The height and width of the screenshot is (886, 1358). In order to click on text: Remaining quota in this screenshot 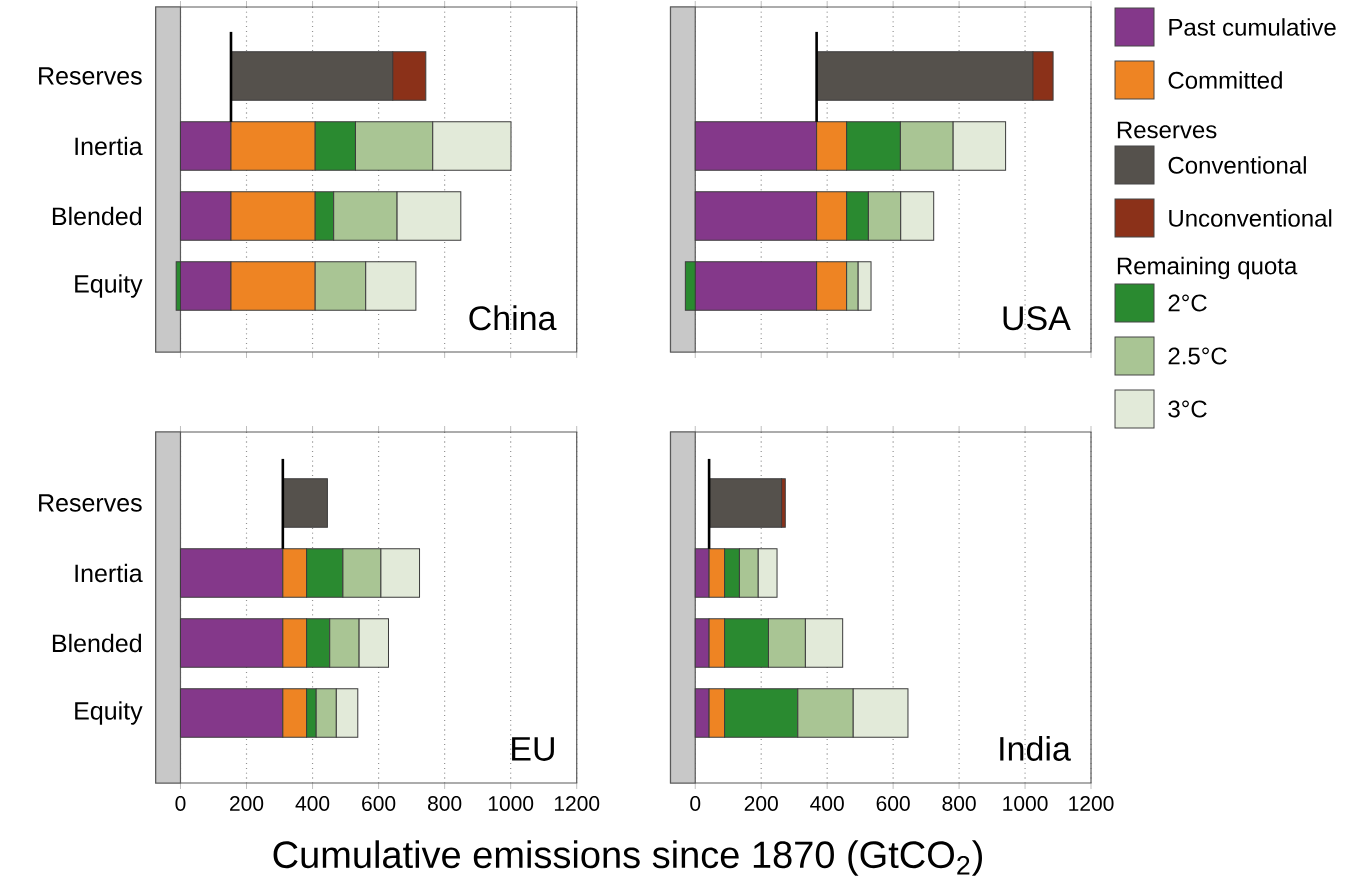, I will do `click(1207, 268)`.